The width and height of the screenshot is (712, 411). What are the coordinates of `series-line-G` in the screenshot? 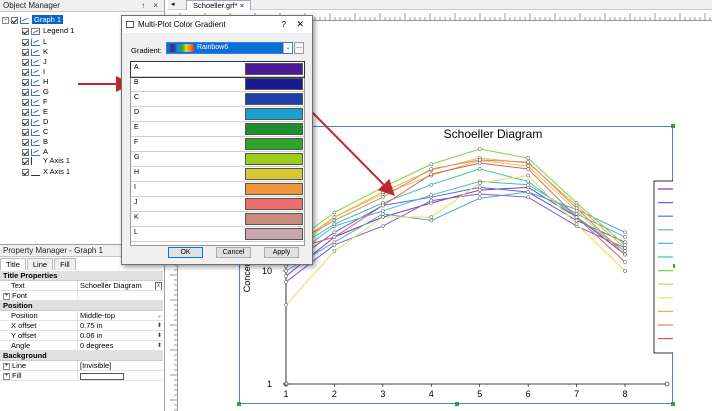 It's located at (455, 198).